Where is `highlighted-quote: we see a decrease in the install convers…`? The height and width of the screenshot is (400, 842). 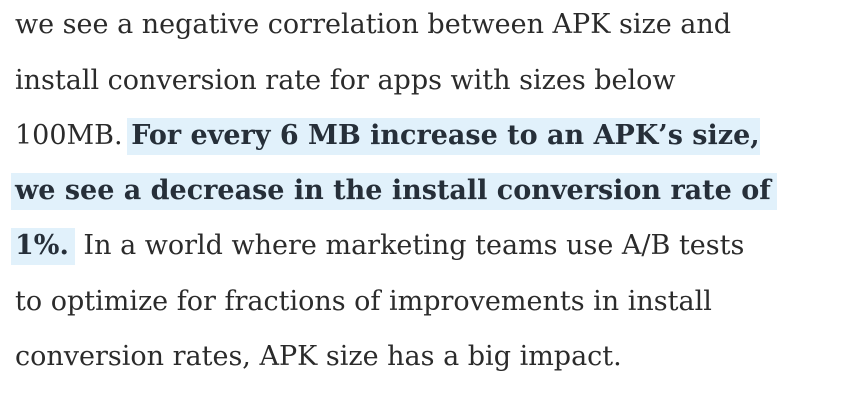
highlighted-quote: we see a decrease in the install convers… is located at coordinates (394, 191).